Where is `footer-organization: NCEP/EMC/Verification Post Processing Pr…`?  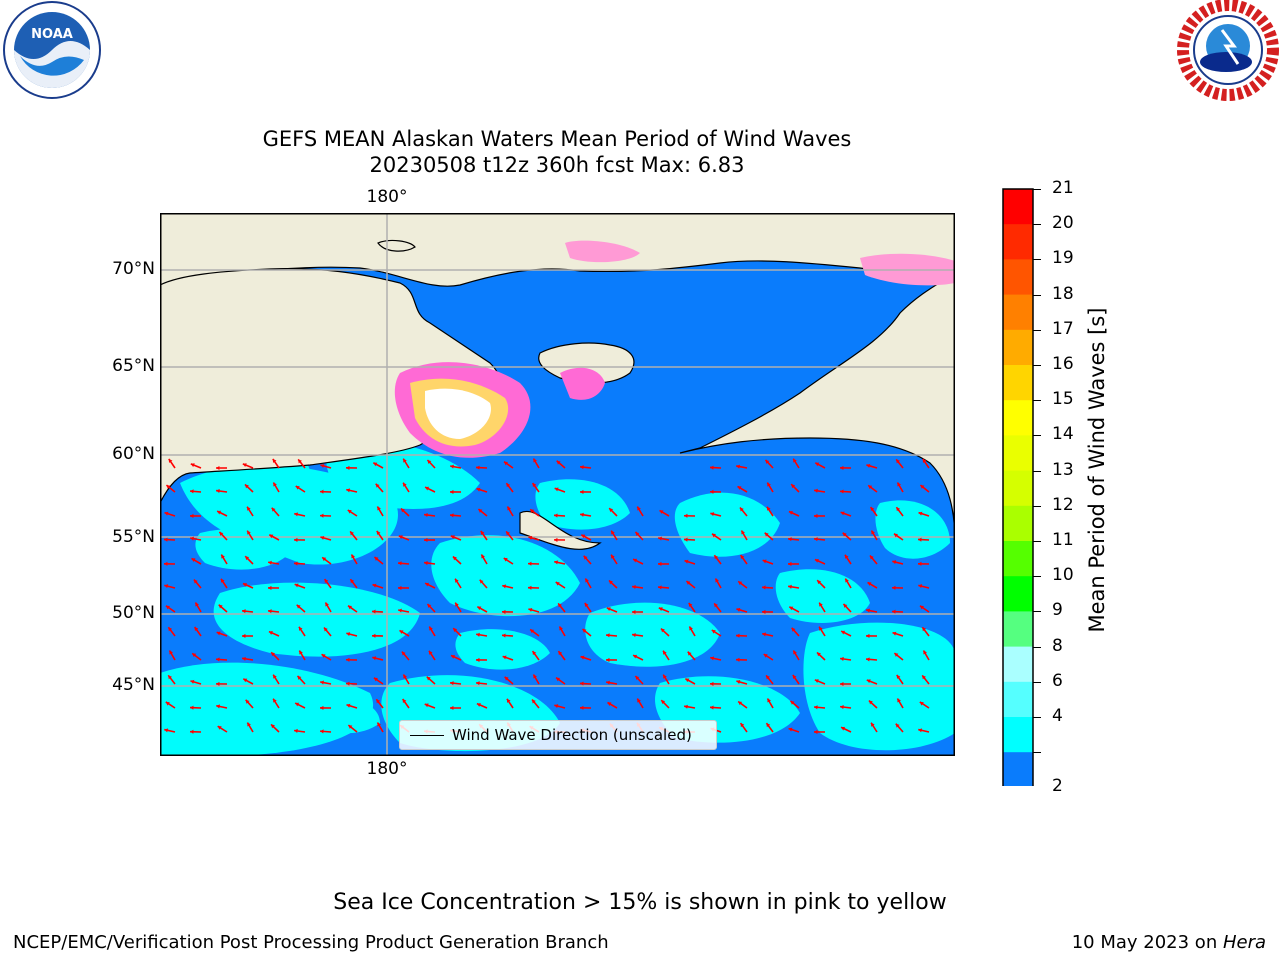 footer-organization: NCEP/EMC/Verification Post Processing Pr… is located at coordinates (311, 942).